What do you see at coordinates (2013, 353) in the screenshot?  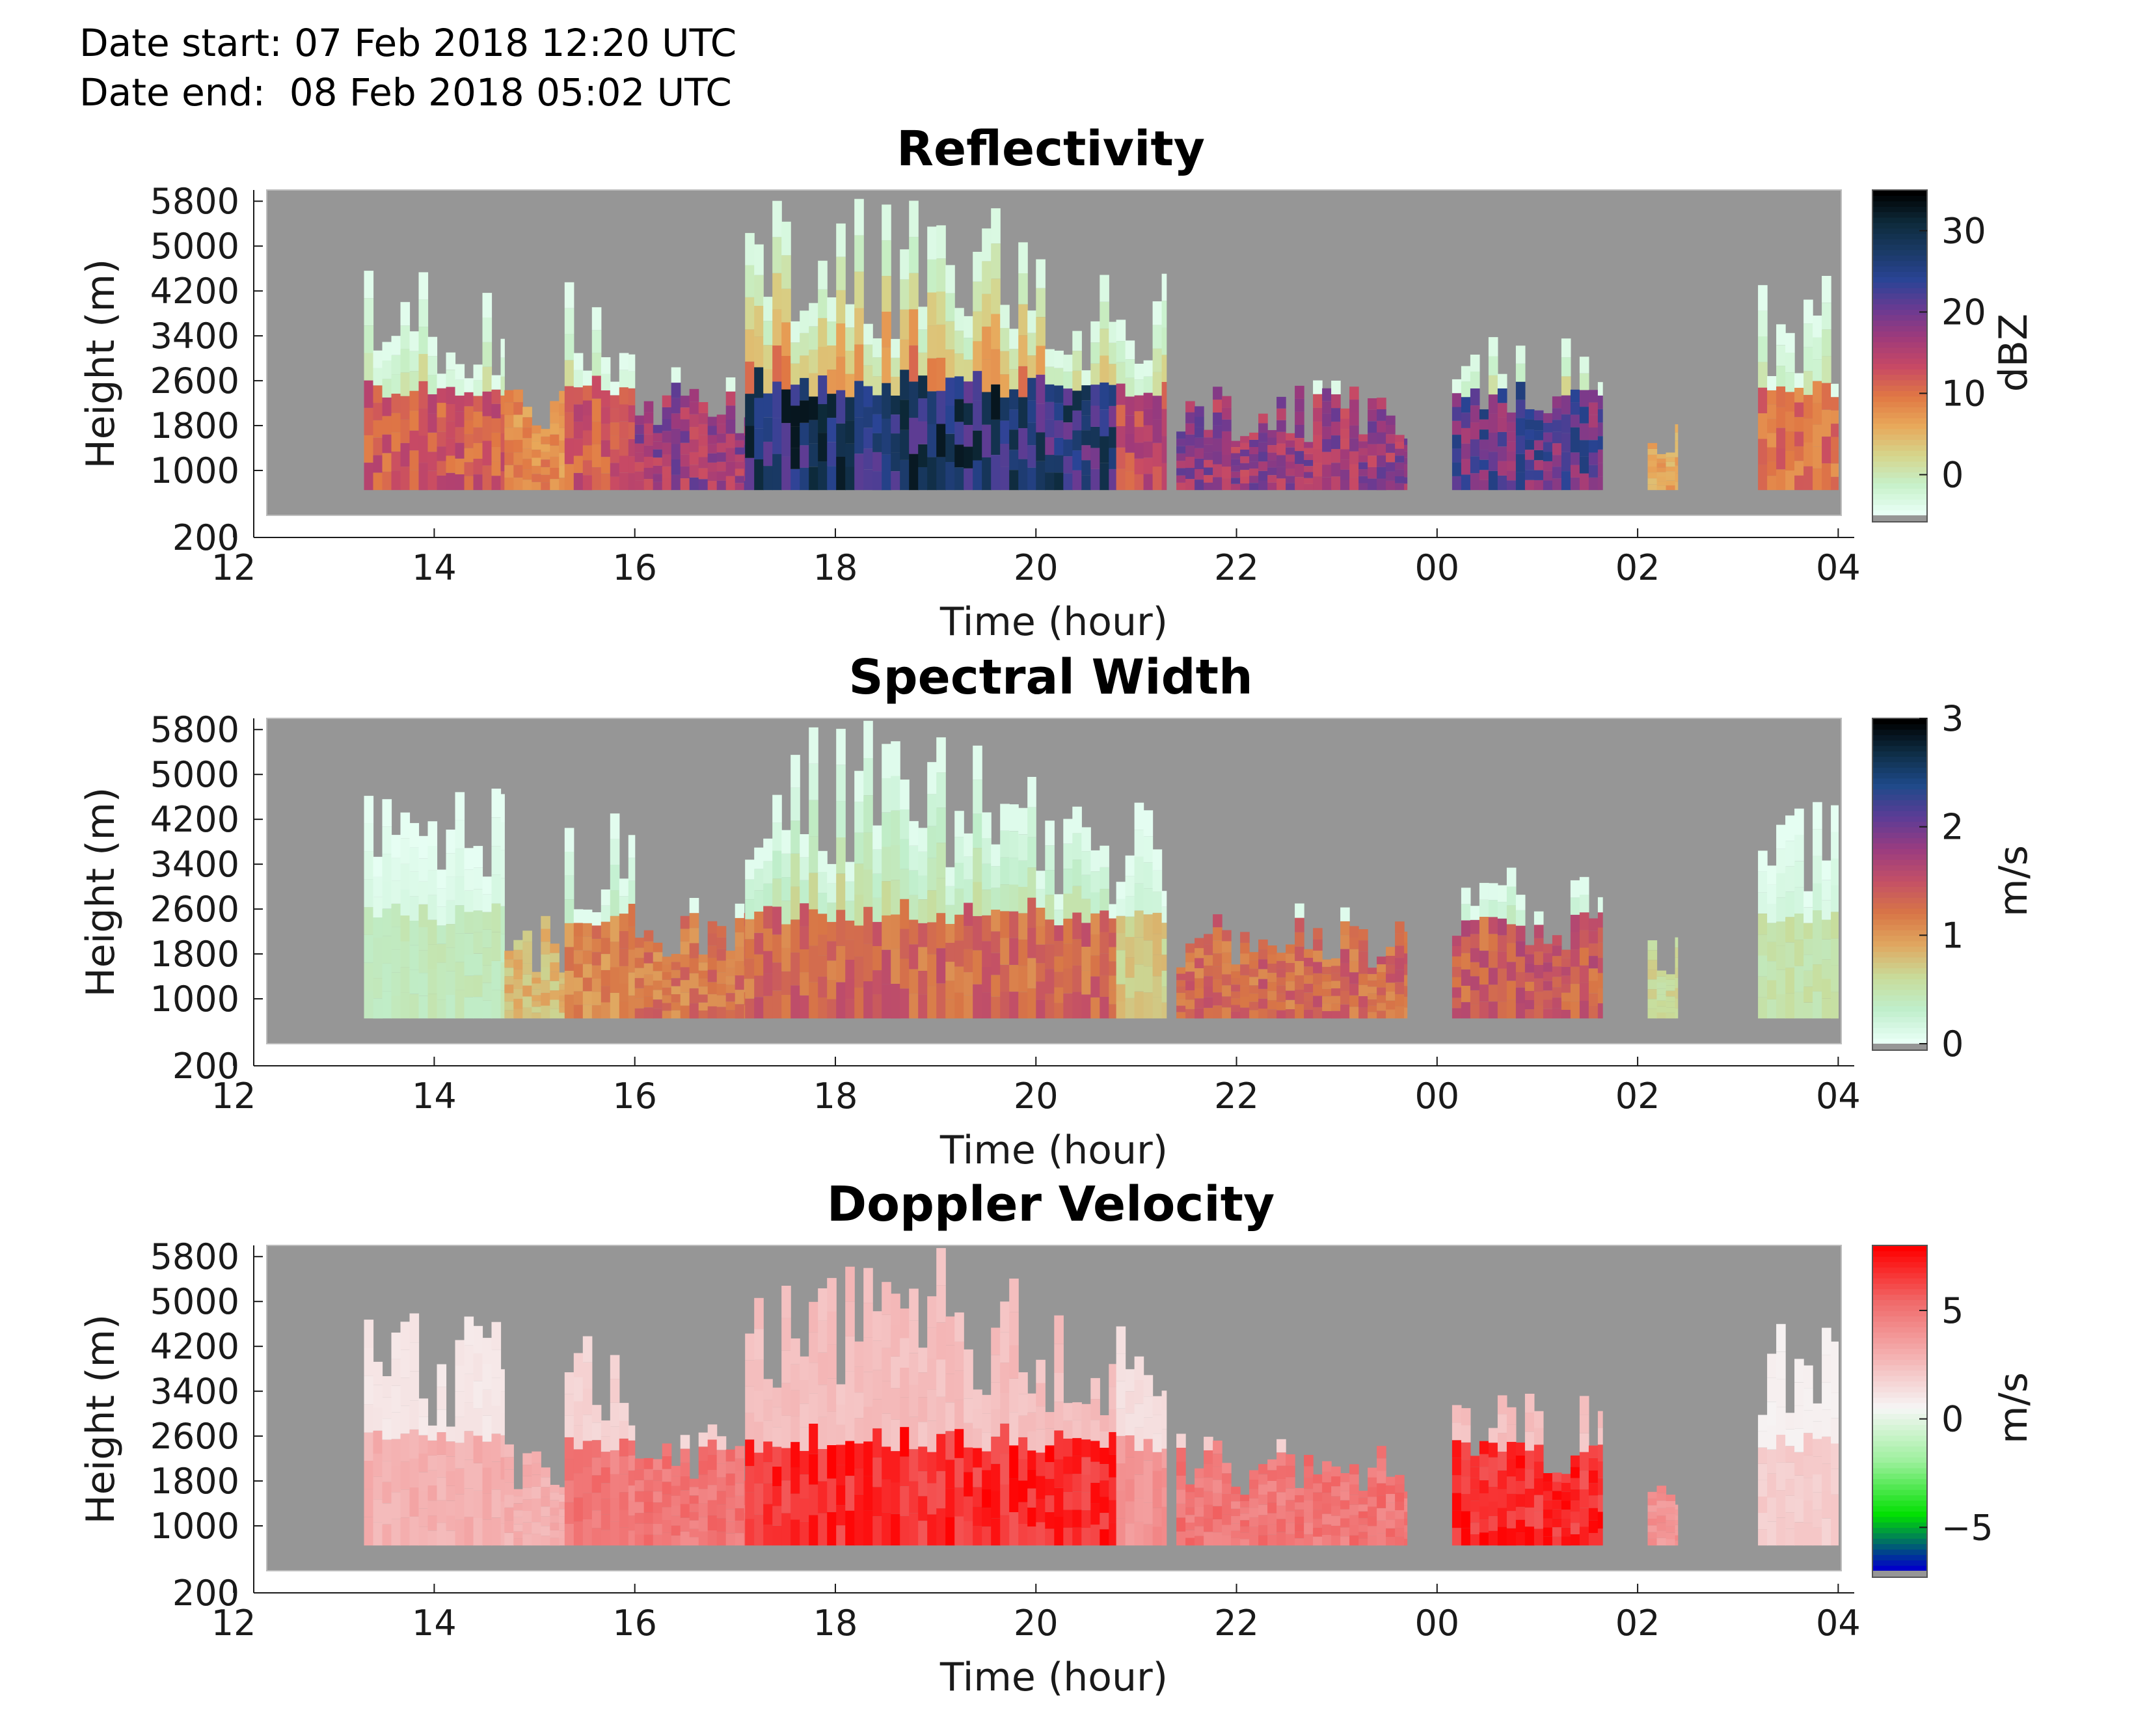 I see `reflectivity-colorbar-label: dBZ` at bounding box center [2013, 353].